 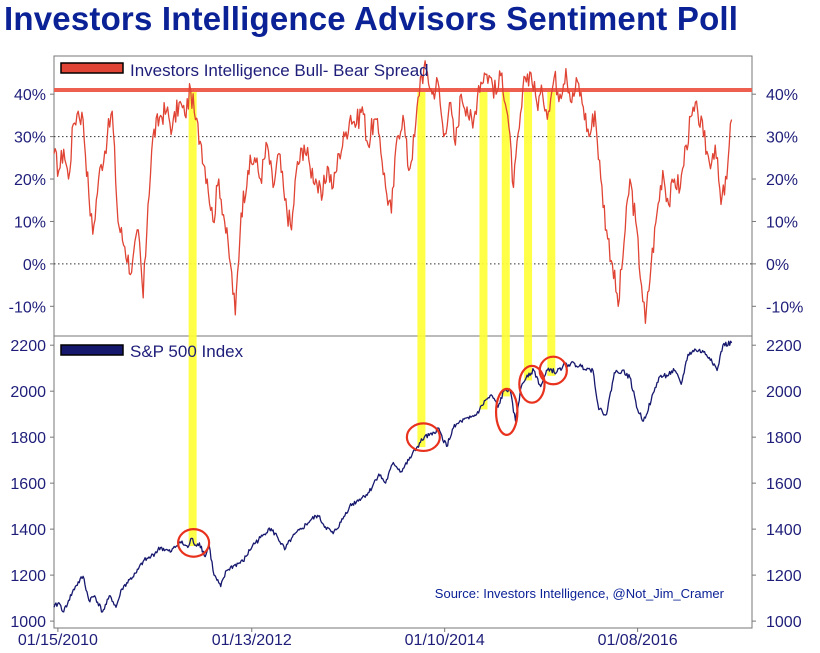 What do you see at coordinates (784, 530) in the screenshot?
I see `y-tick-label-right: 1400` at bounding box center [784, 530].